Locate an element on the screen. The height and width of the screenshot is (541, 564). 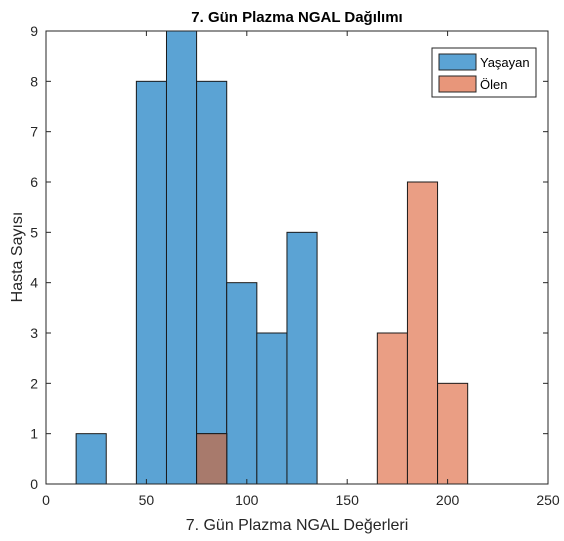
y-tick-label: 9 is located at coordinates (34, 31).